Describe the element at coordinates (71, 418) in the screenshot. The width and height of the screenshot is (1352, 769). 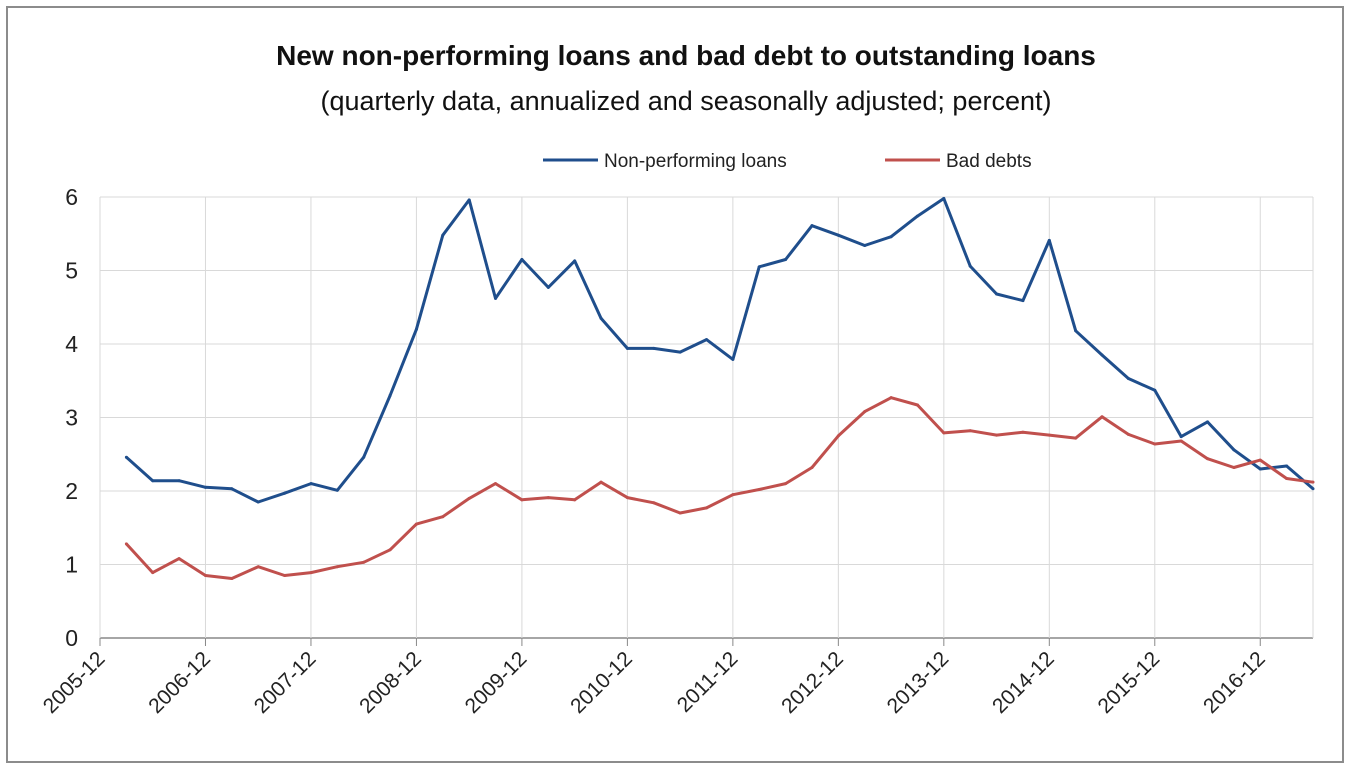
I see `y-tick-label: 3` at that location.